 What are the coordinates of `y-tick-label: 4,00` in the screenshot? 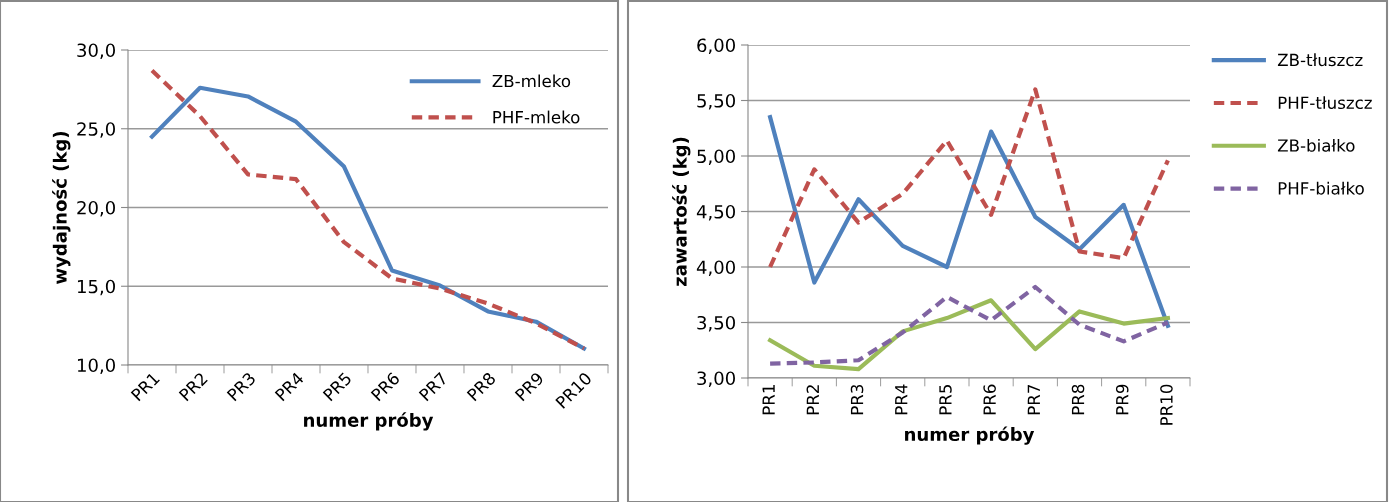 It's located at (715, 268).